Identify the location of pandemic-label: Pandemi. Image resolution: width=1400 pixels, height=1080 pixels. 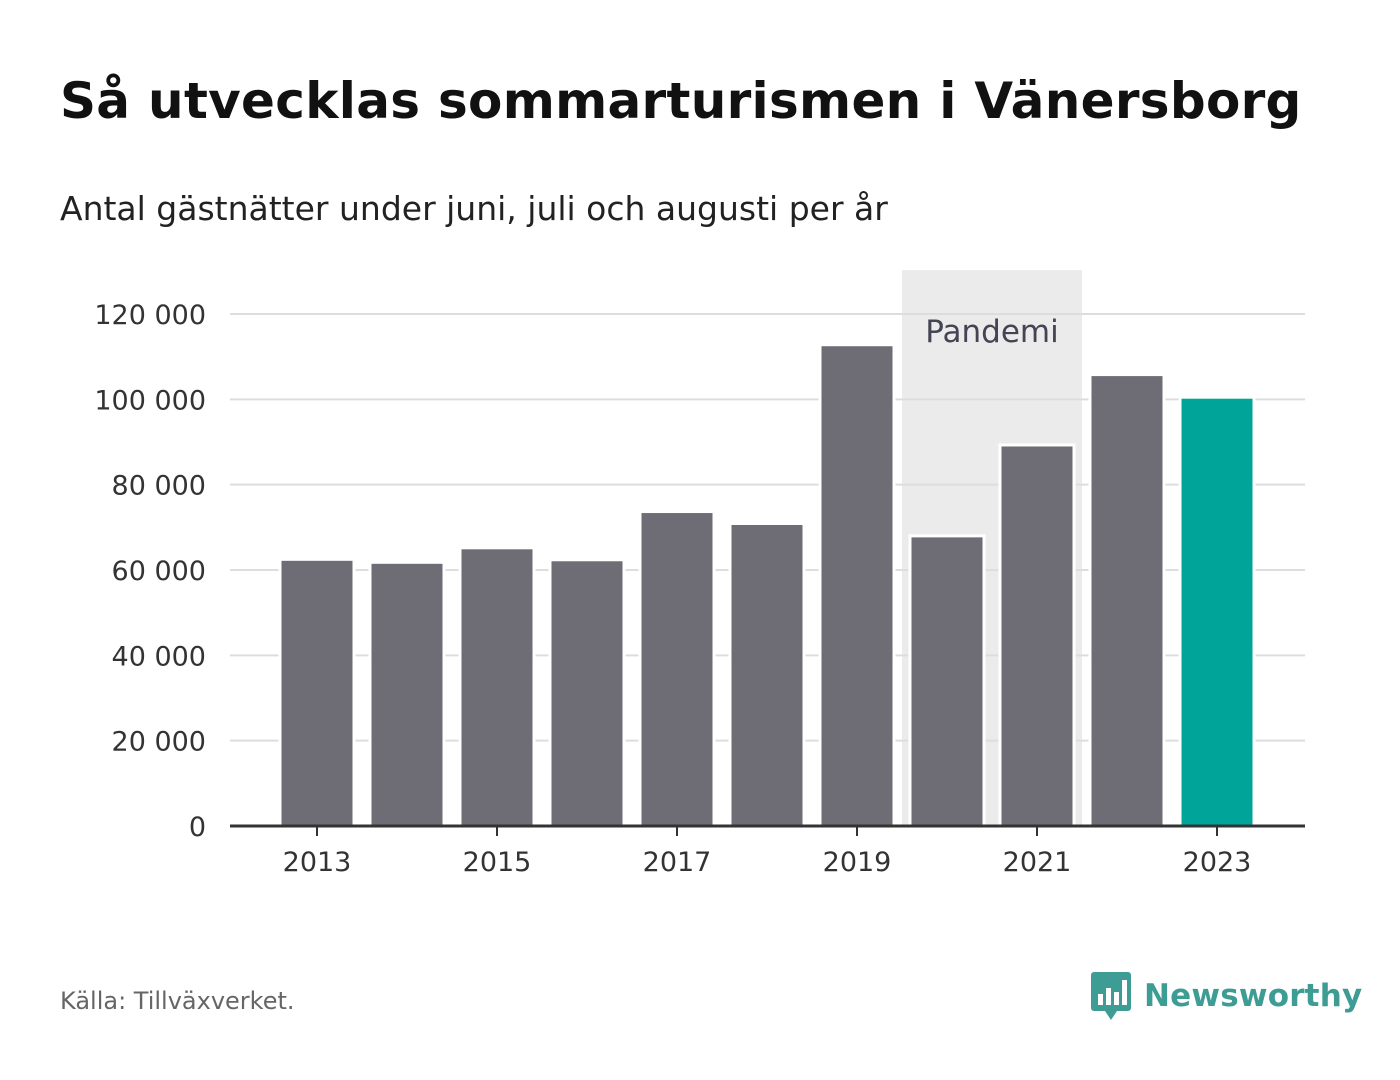
(992, 332).